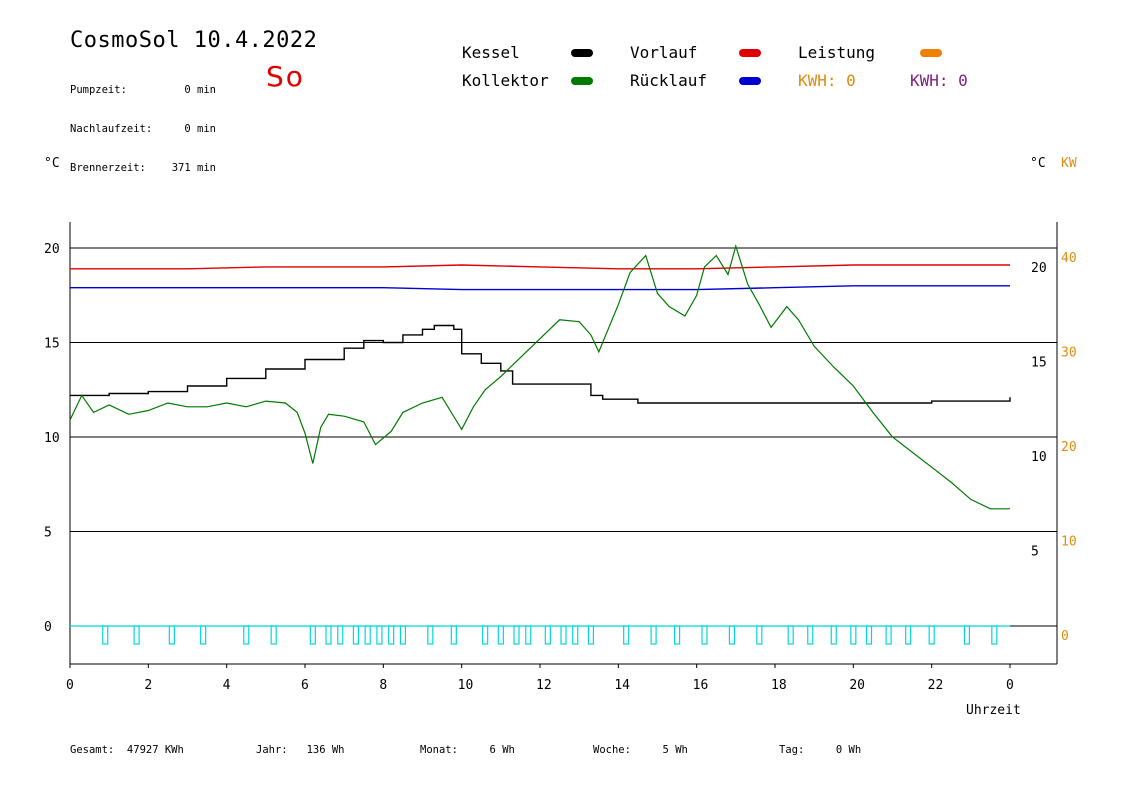 The width and height of the screenshot is (1148, 812). Describe the element at coordinates (1035, 552) in the screenshot. I see `right-tick-label: 5` at that location.